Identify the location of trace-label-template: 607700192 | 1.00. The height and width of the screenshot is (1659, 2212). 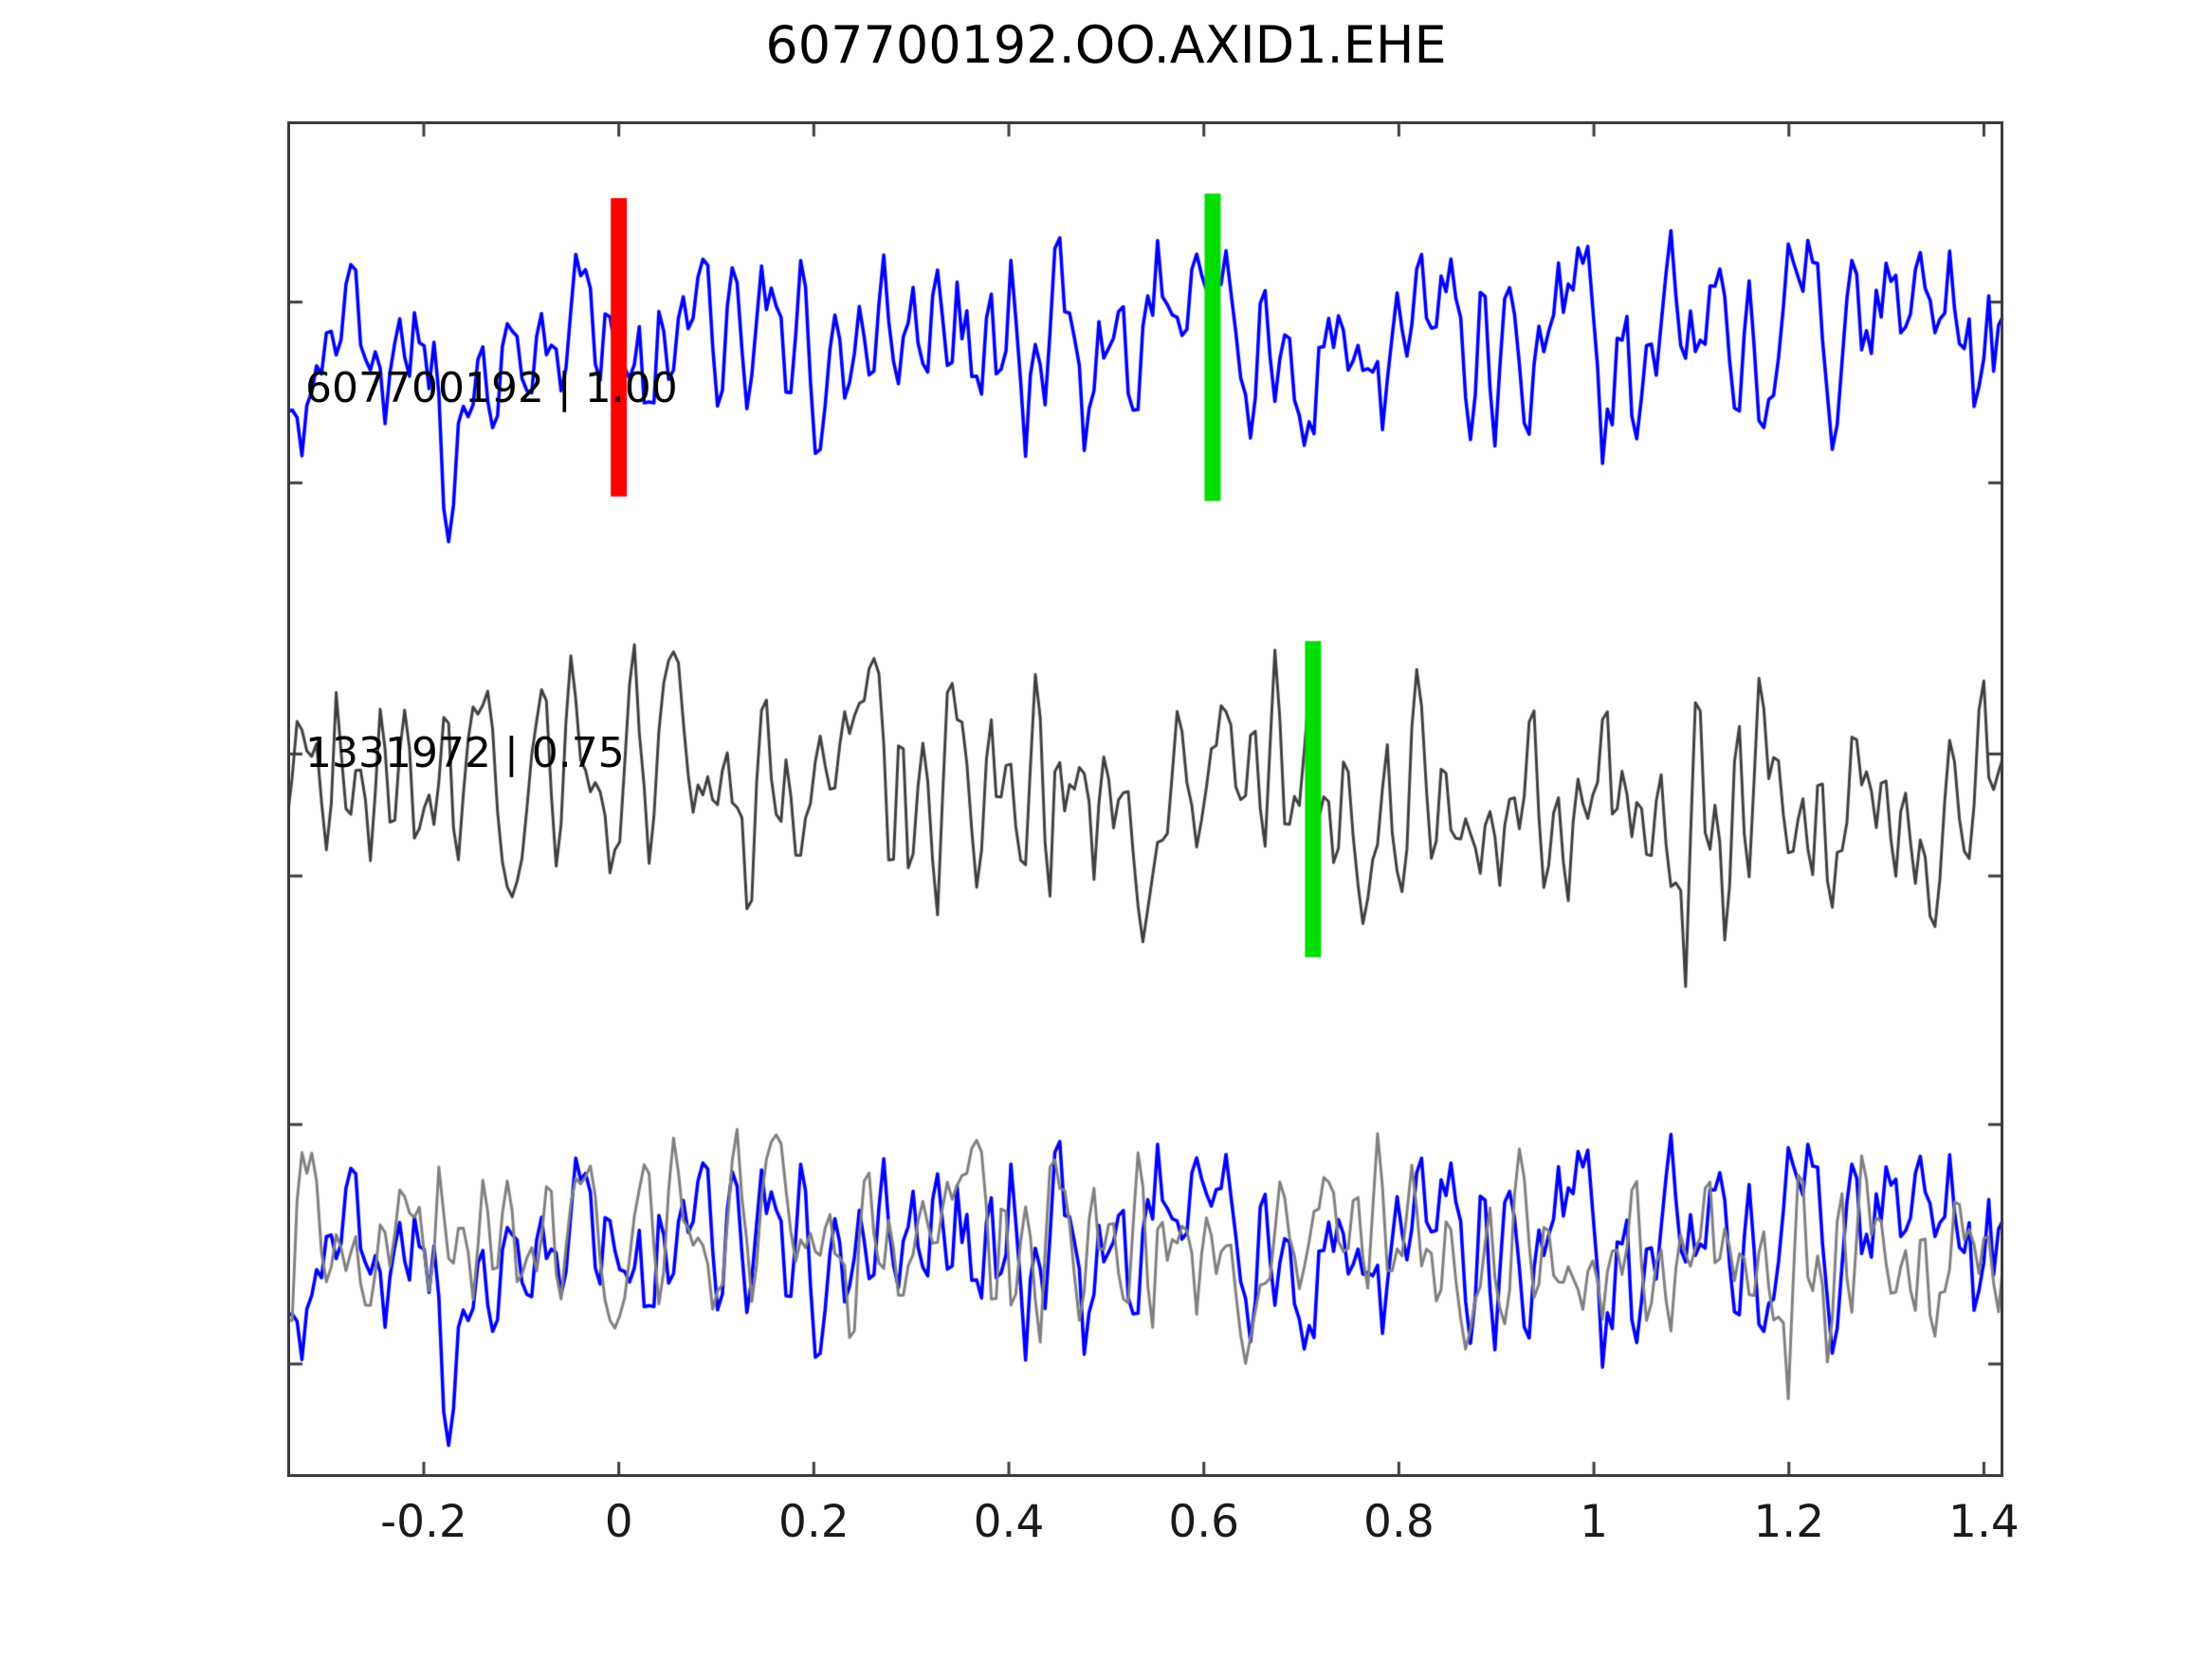
(491, 388).